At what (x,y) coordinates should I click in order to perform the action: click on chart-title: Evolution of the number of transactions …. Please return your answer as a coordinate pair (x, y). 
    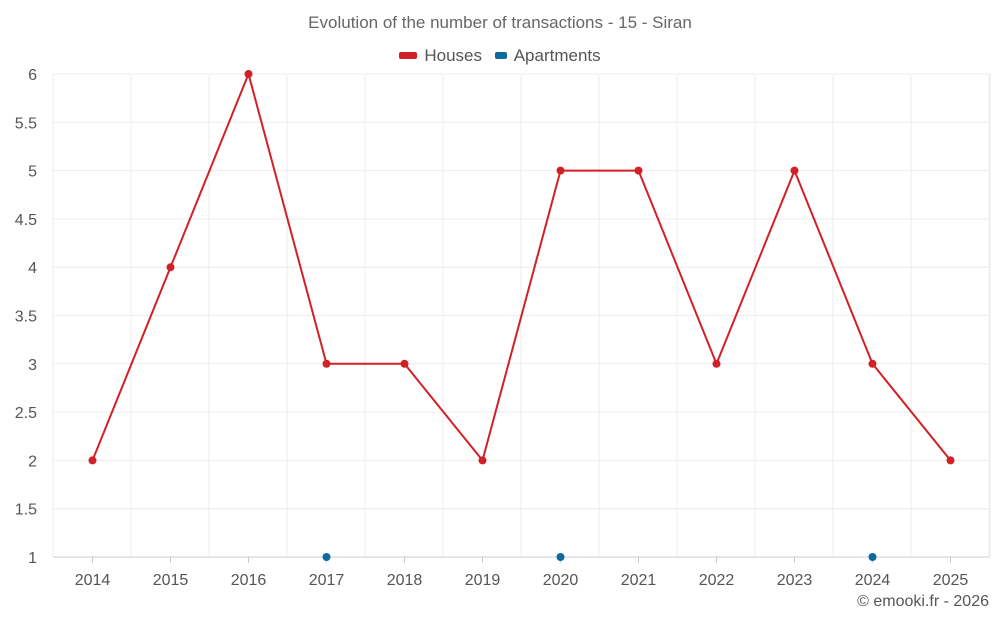
    Looking at the image, I should click on (500, 22).